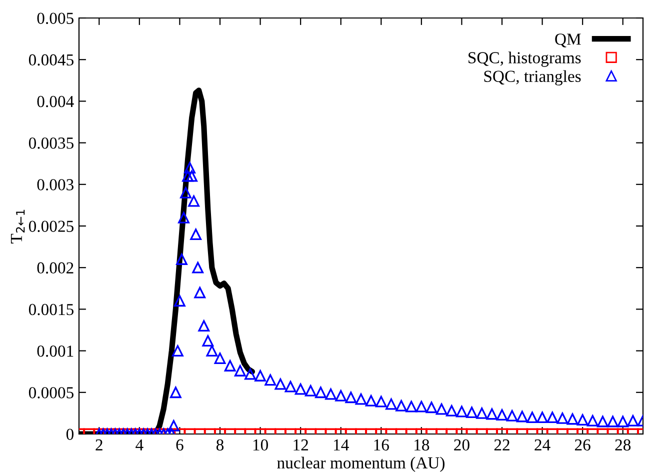 The height and width of the screenshot is (472, 646). Describe the element at coordinates (341, 444) in the screenshot. I see `x-tick-label: 14` at that location.